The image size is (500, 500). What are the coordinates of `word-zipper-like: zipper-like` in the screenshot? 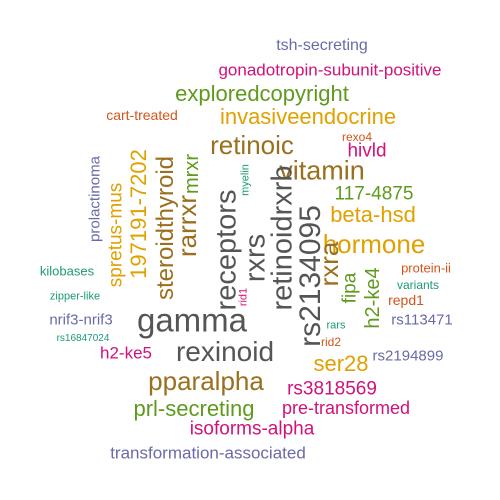 It's located at (75, 296).